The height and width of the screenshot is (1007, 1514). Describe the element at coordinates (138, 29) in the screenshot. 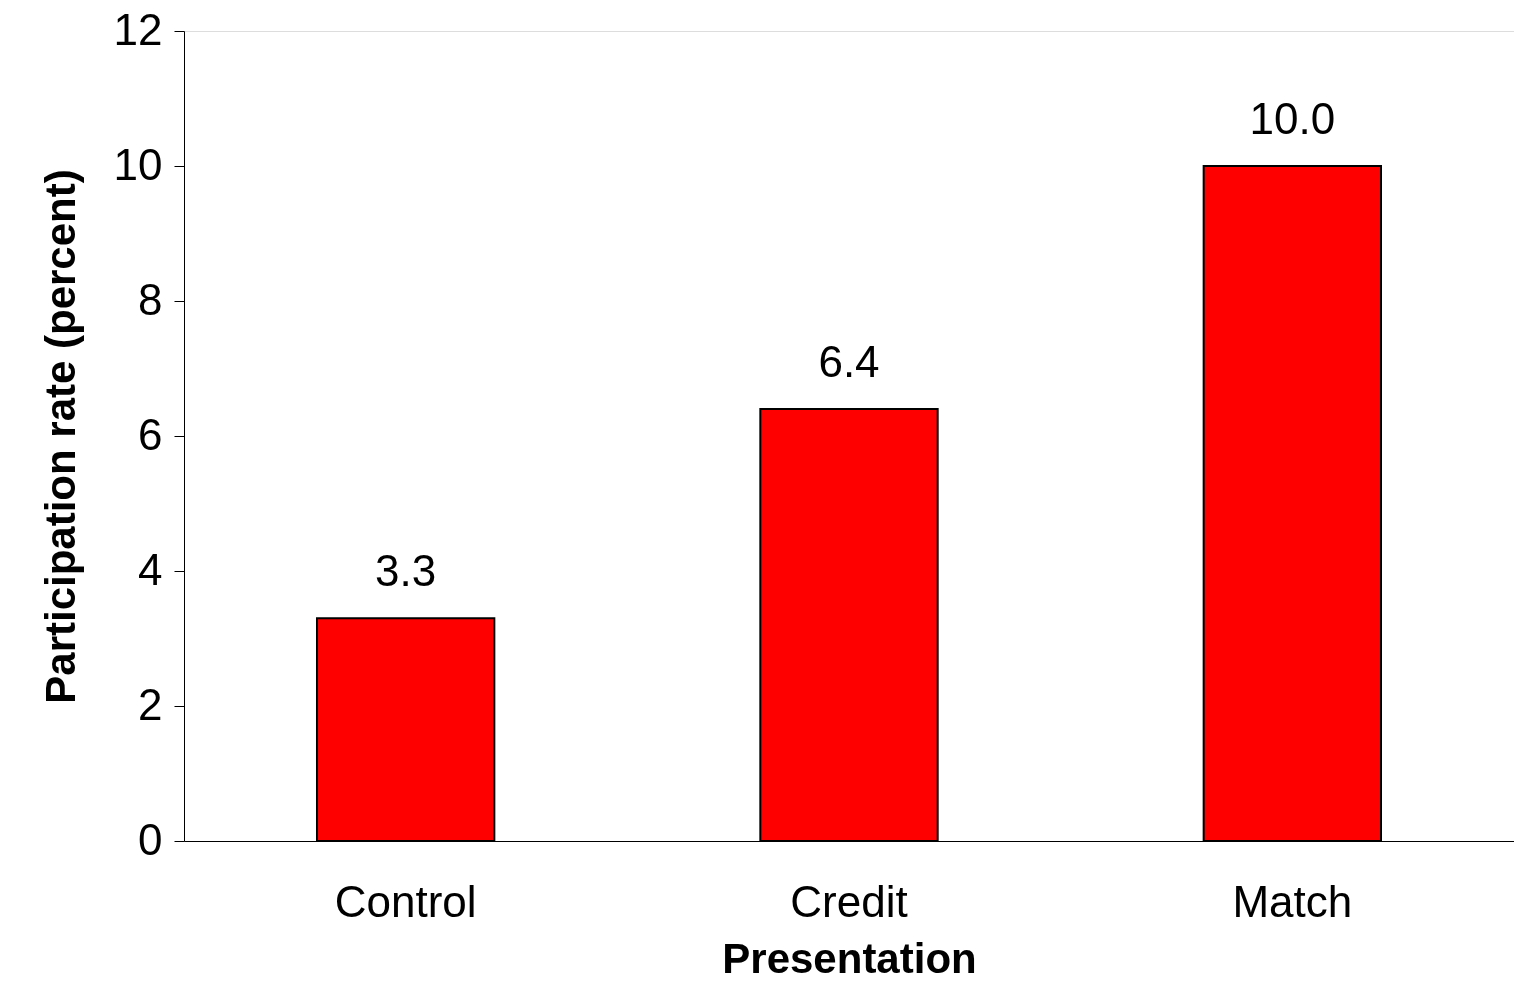

I see `y-tick-label: 12` at that location.